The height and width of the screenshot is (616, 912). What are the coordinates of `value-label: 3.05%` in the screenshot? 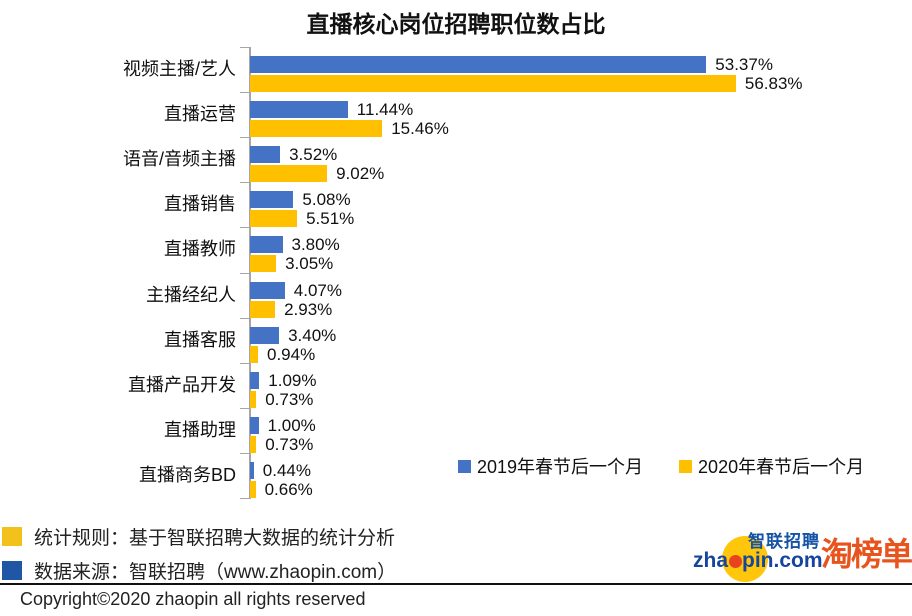 It's located at (309, 264).